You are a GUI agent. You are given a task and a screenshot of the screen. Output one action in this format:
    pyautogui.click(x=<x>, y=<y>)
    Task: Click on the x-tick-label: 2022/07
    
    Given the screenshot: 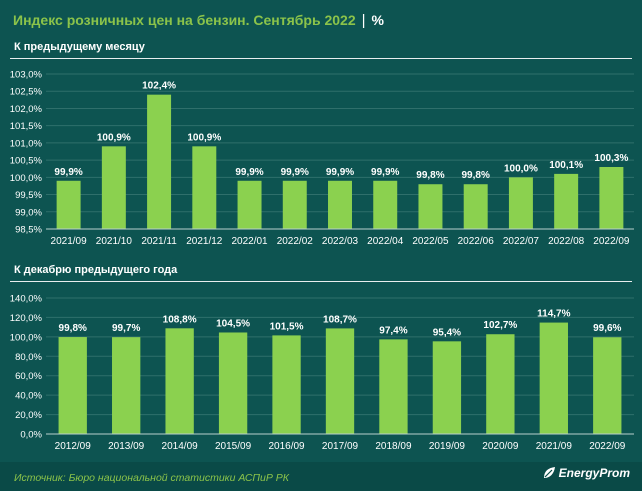 What is the action you would take?
    pyautogui.click(x=521, y=241)
    